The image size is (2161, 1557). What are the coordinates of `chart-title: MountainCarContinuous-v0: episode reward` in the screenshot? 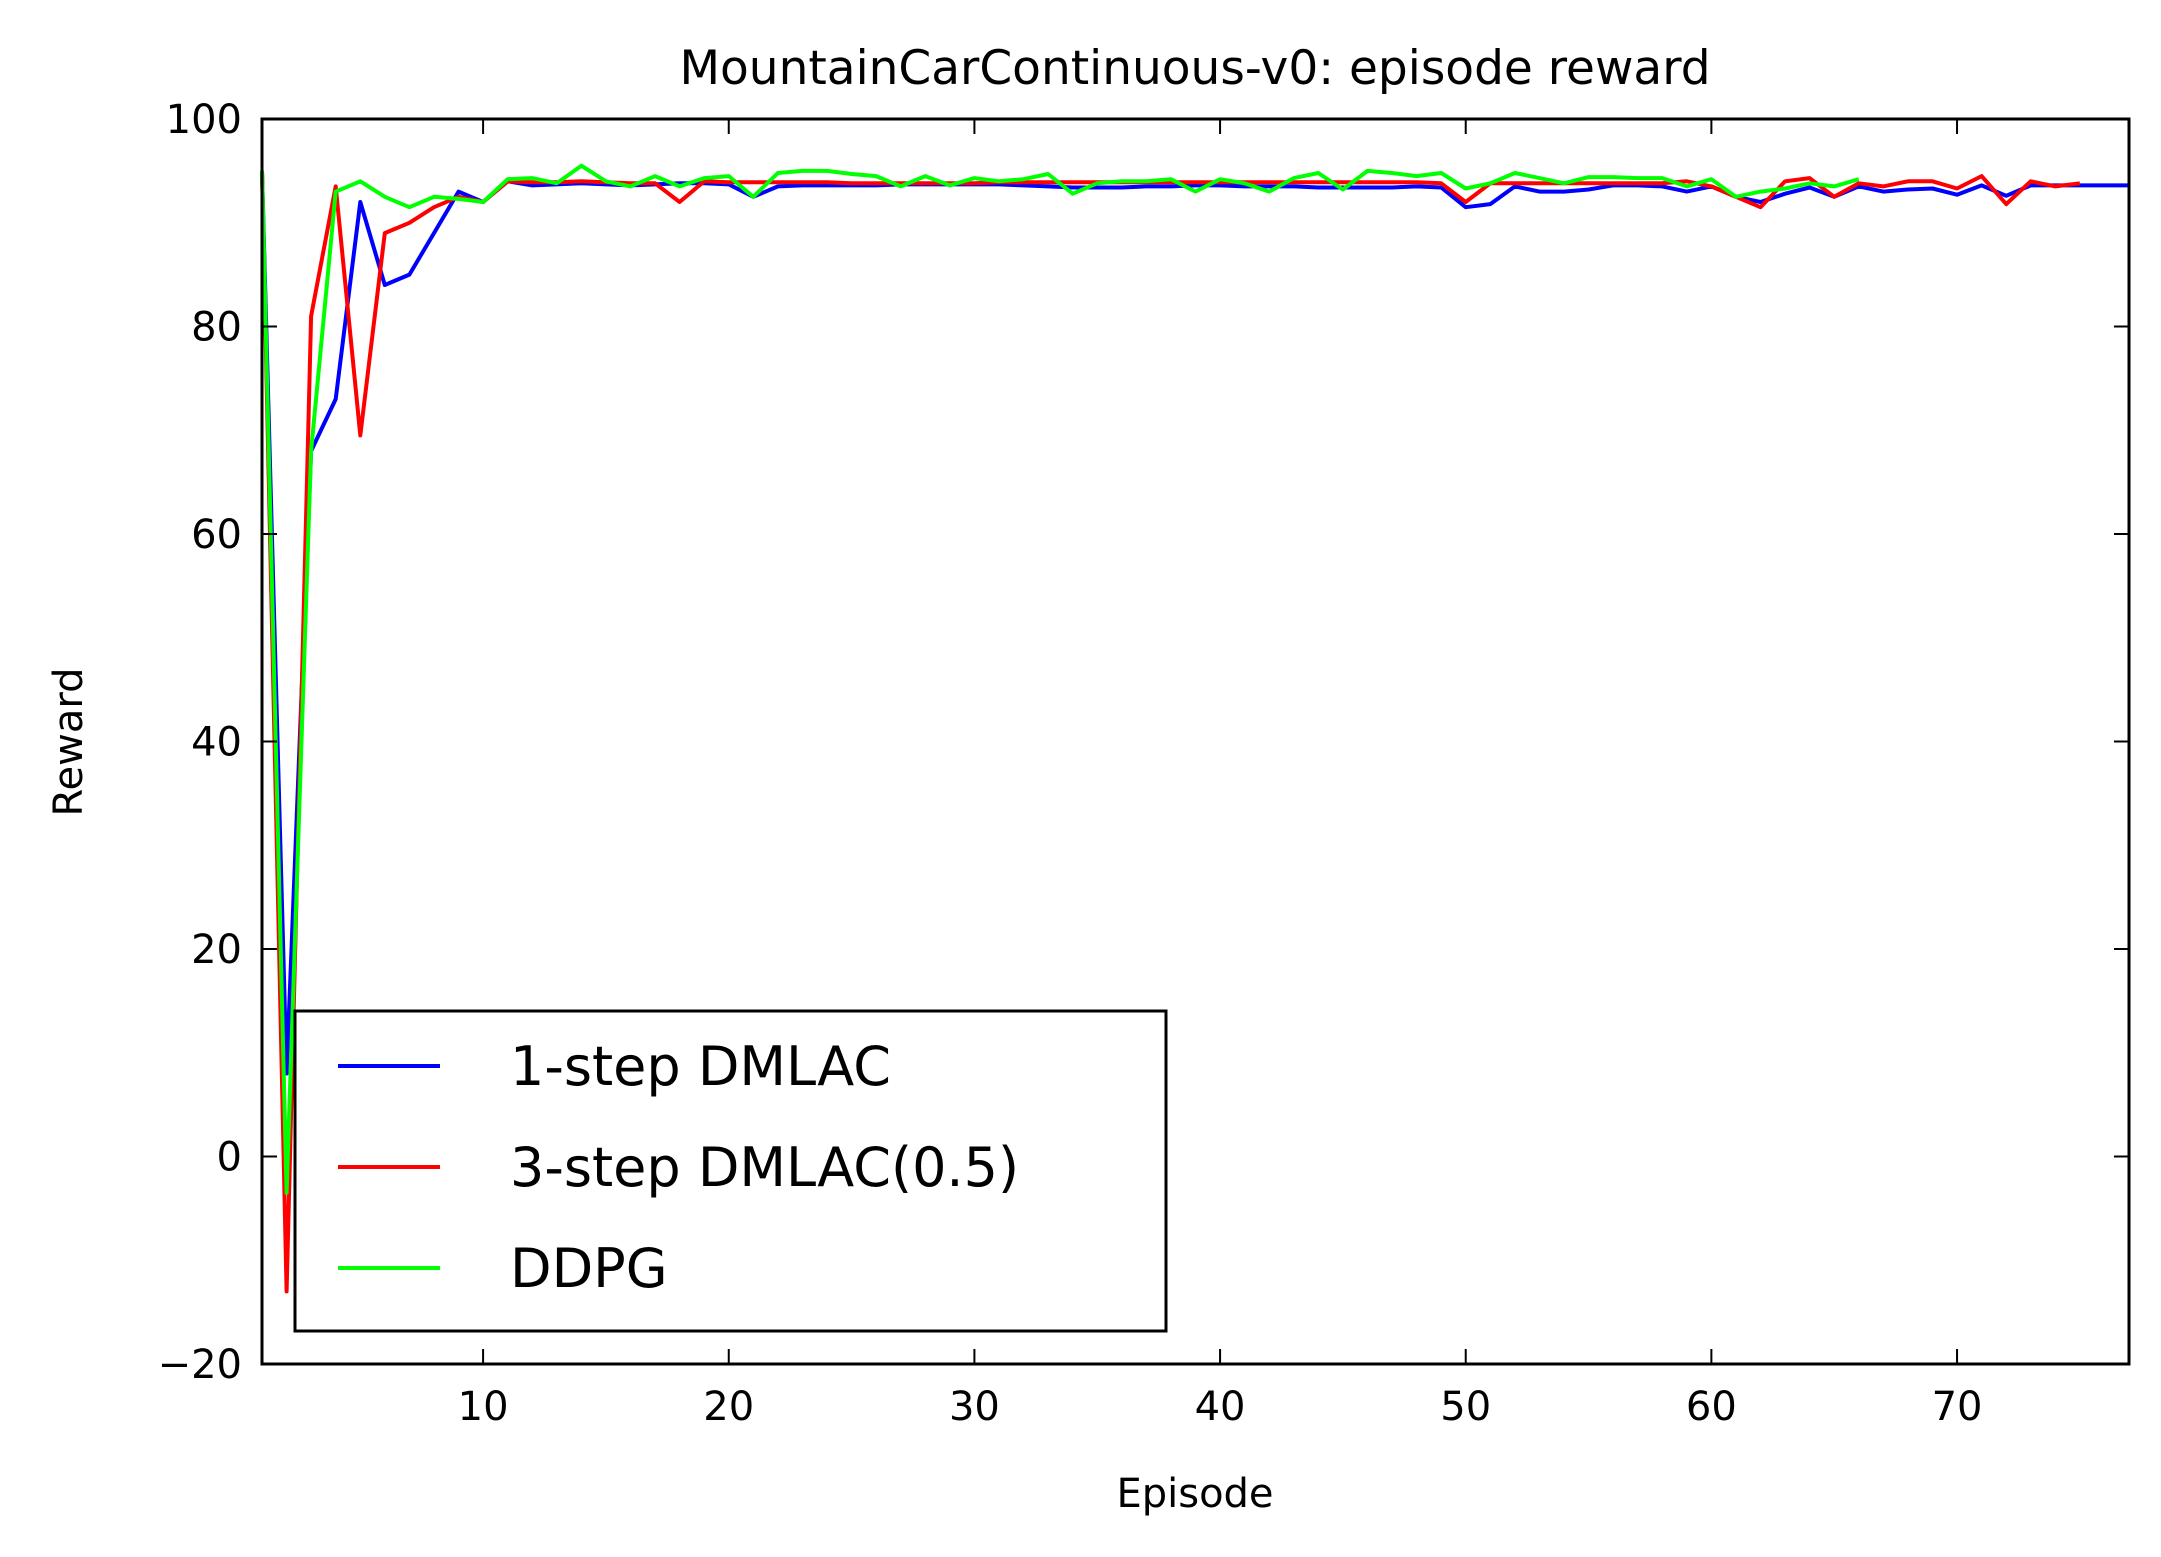 It's located at (1194, 68).